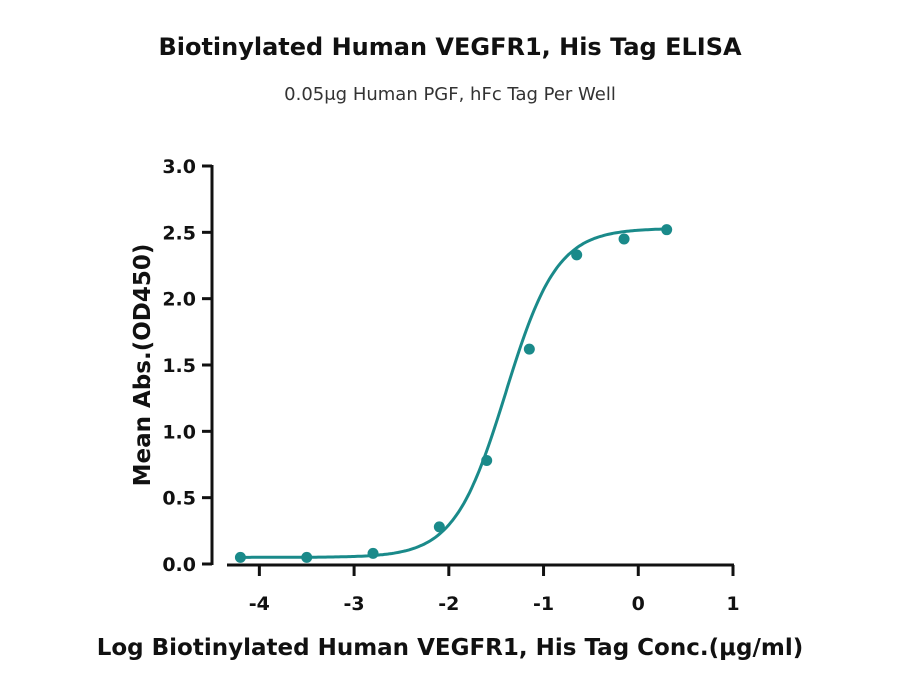 Image resolution: width=900 pixels, height=692 pixels. What do you see at coordinates (179, 167) in the screenshot?
I see `y-tick-label: 3.0` at bounding box center [179, 167].